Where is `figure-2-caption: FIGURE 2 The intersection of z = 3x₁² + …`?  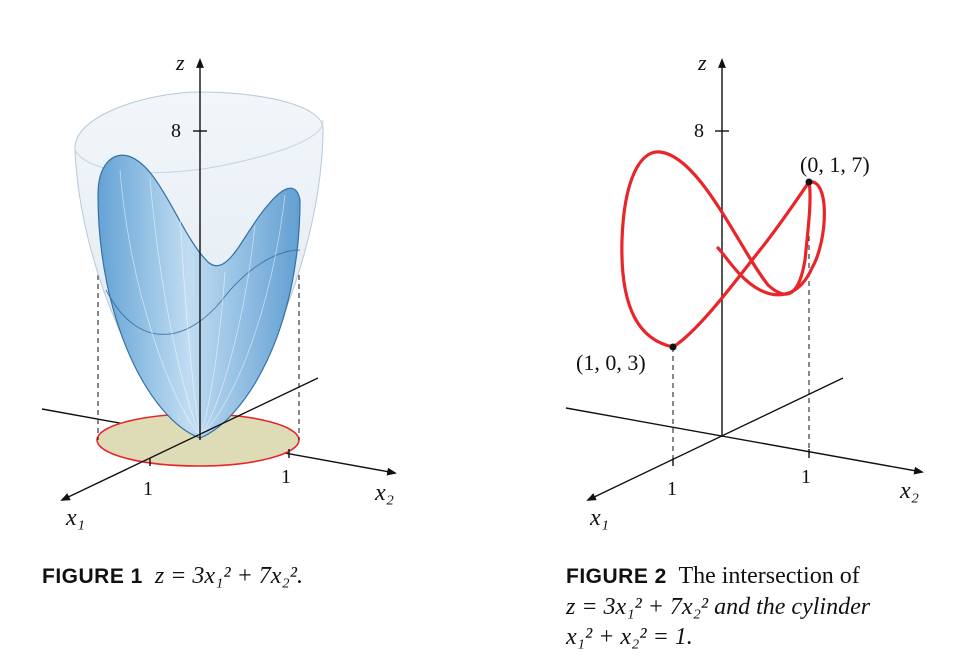
figure-2-caption: FIGURE 2 The intersection of z = 3x₁² + … is located at coordinates (718, 606).